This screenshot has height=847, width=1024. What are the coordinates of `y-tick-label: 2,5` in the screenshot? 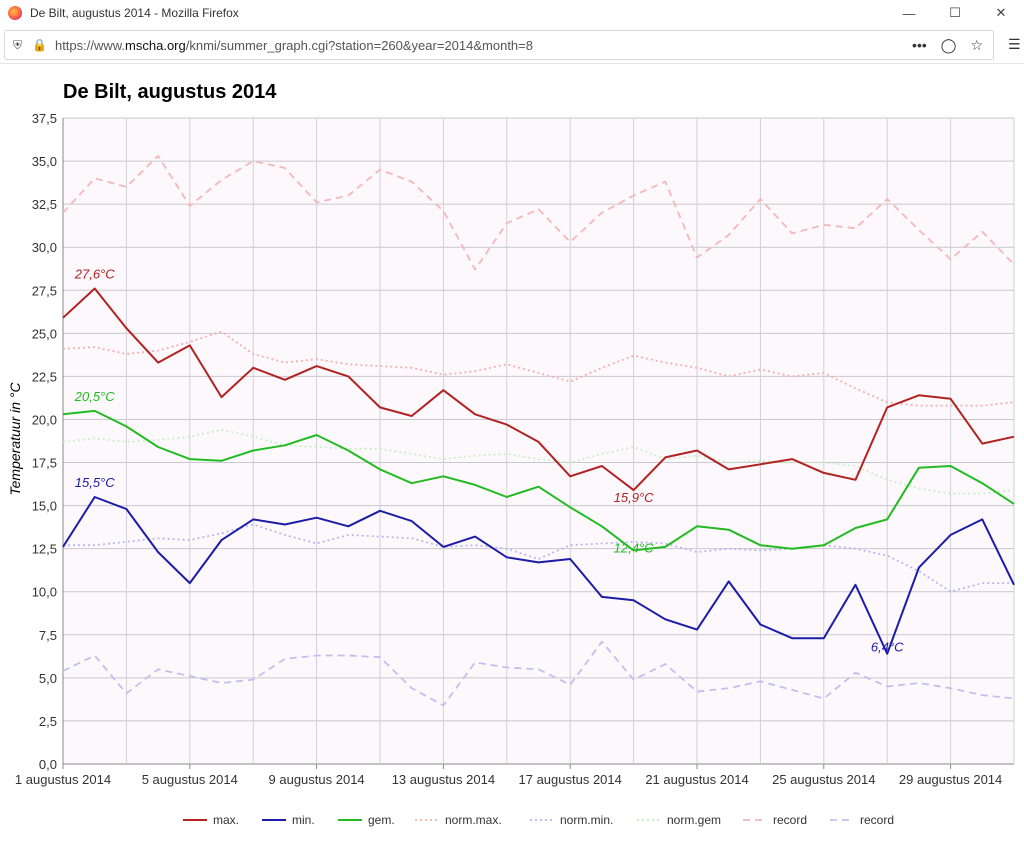 It's located at (48, 721).